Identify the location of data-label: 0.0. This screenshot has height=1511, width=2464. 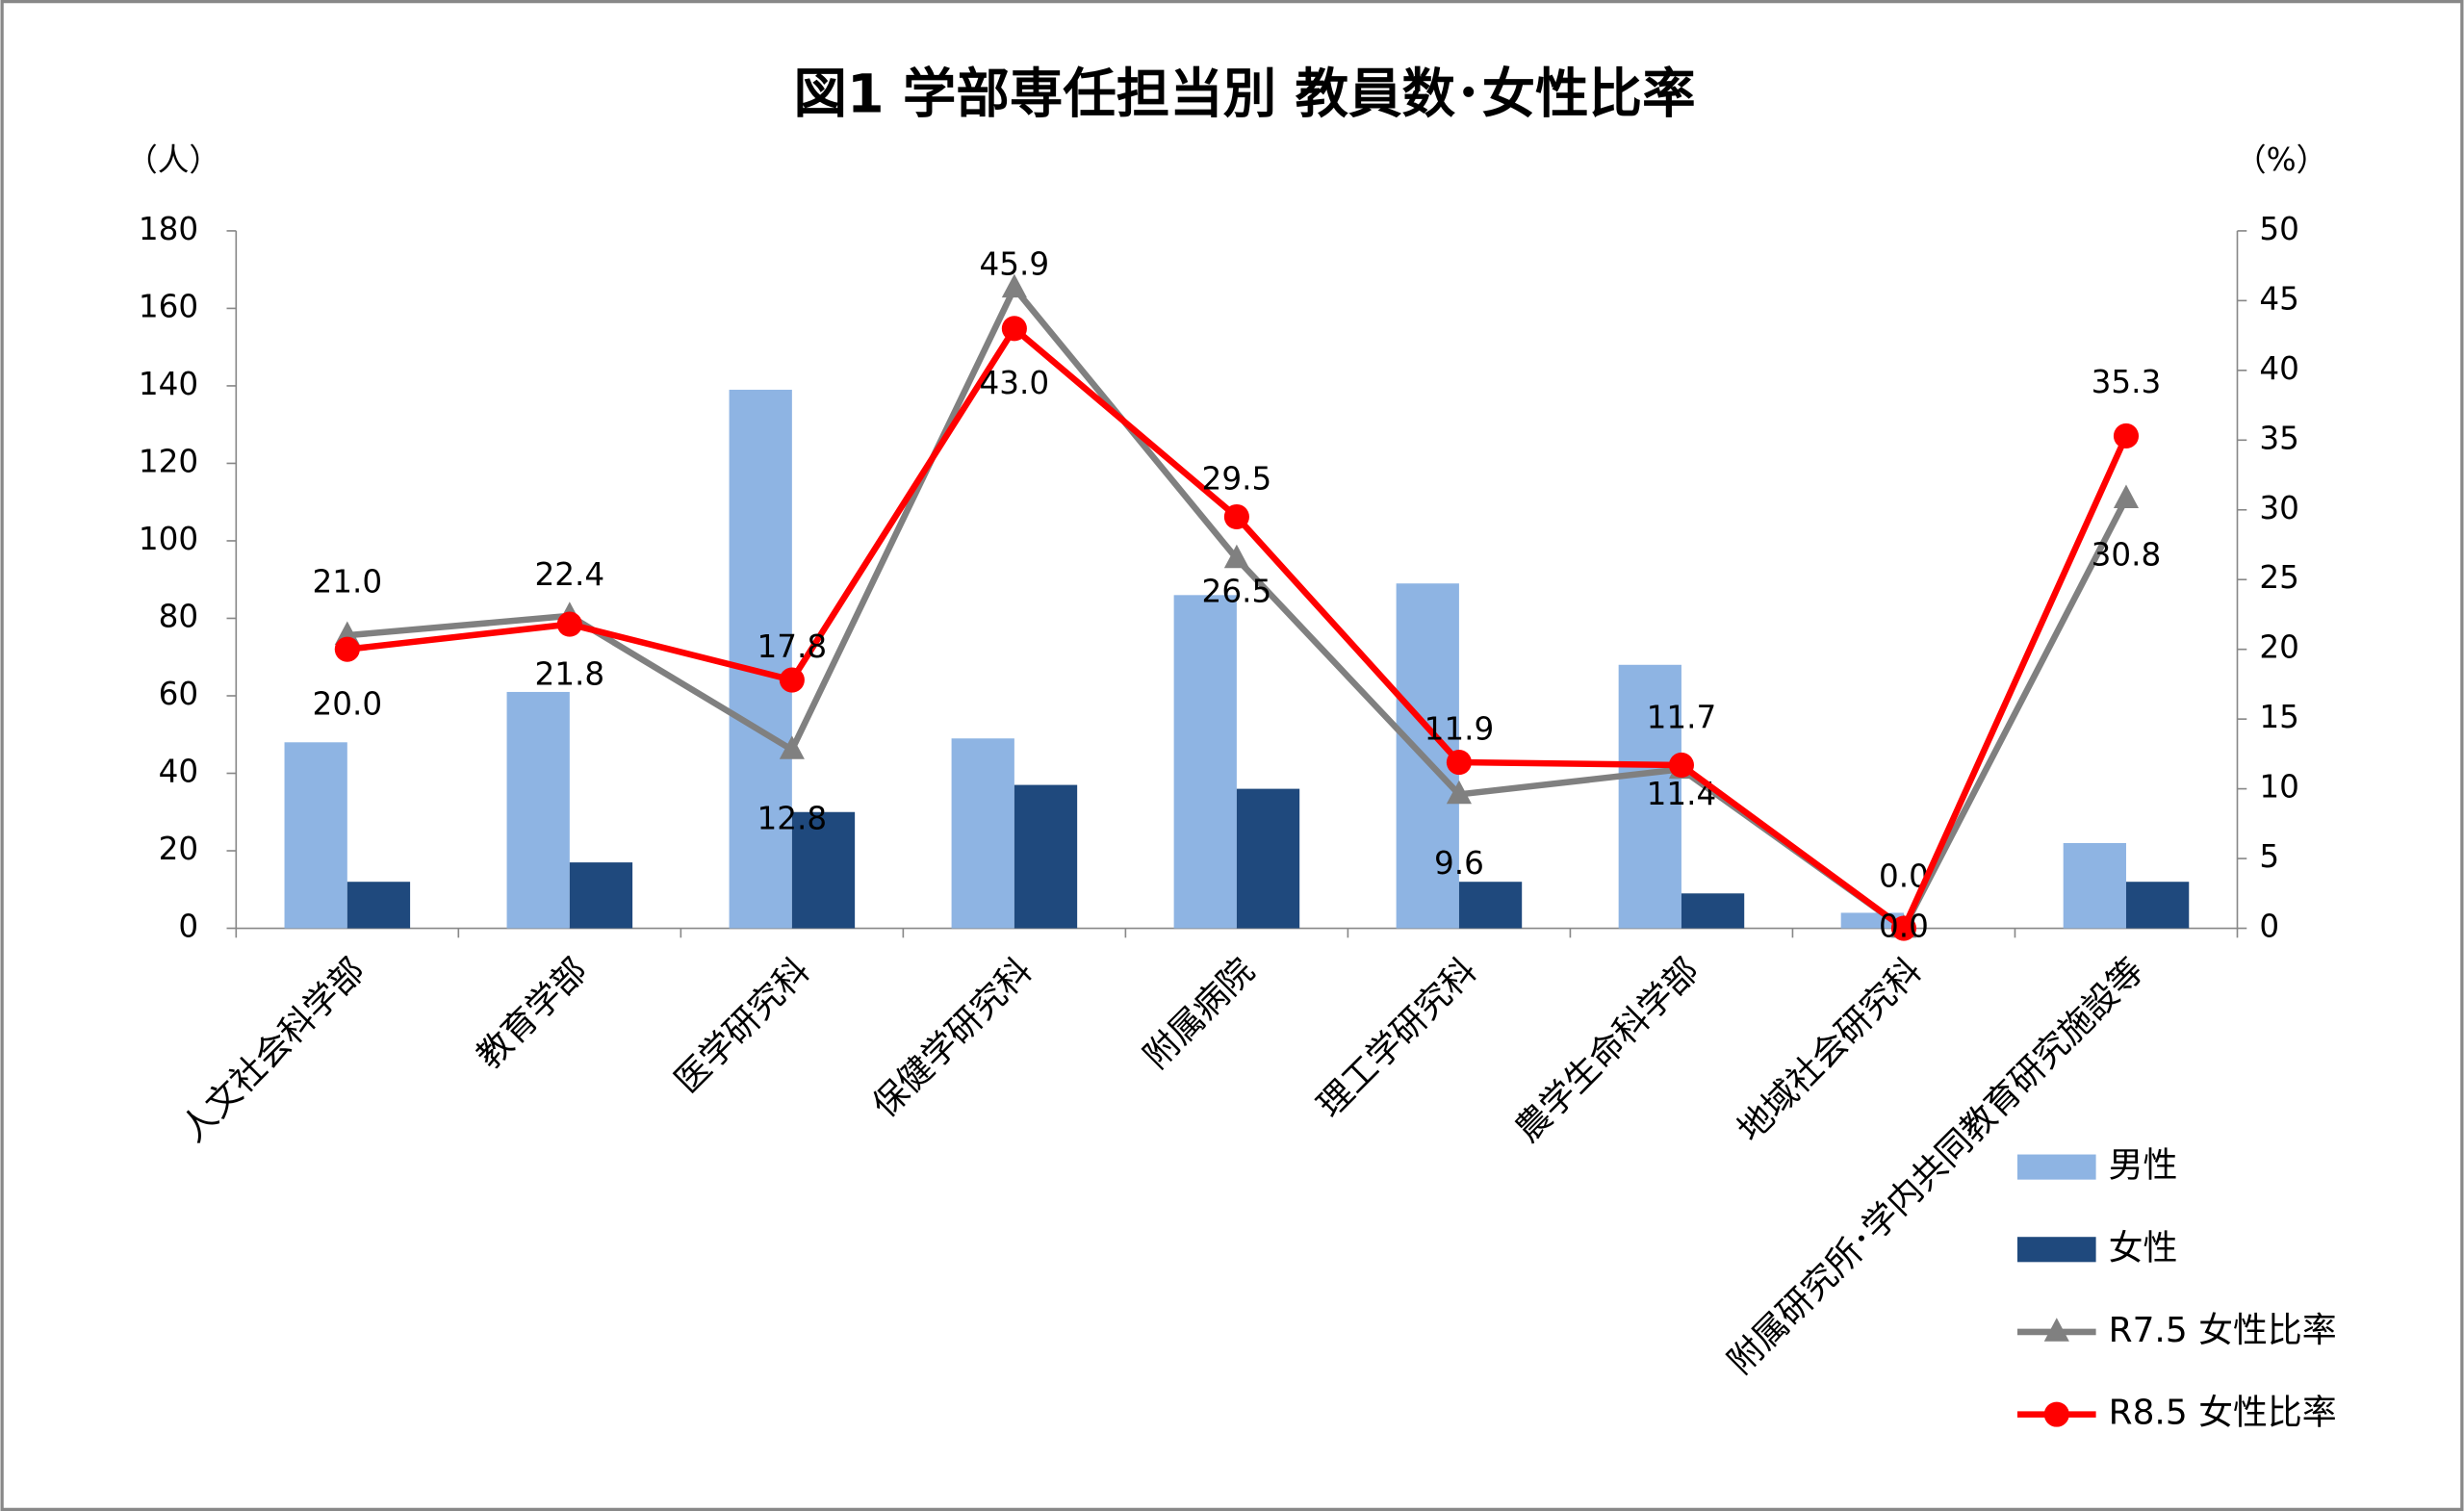
(1904, 927).